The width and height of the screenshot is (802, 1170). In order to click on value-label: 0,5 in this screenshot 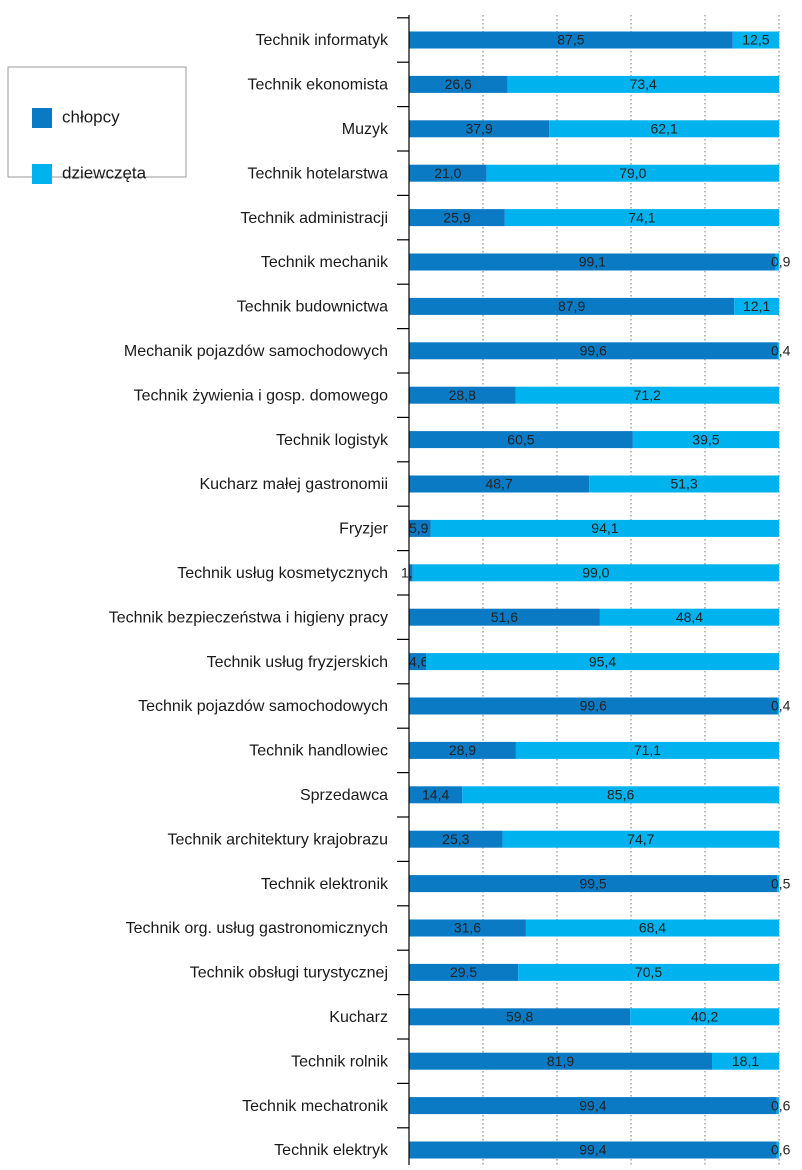, I will do `click(781, 883)`.